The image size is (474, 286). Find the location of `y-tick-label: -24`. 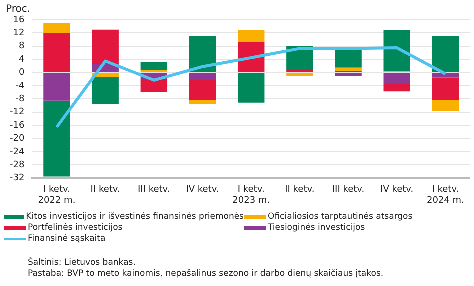

y-tick-label: -24 is located at coordinates (17, 152).